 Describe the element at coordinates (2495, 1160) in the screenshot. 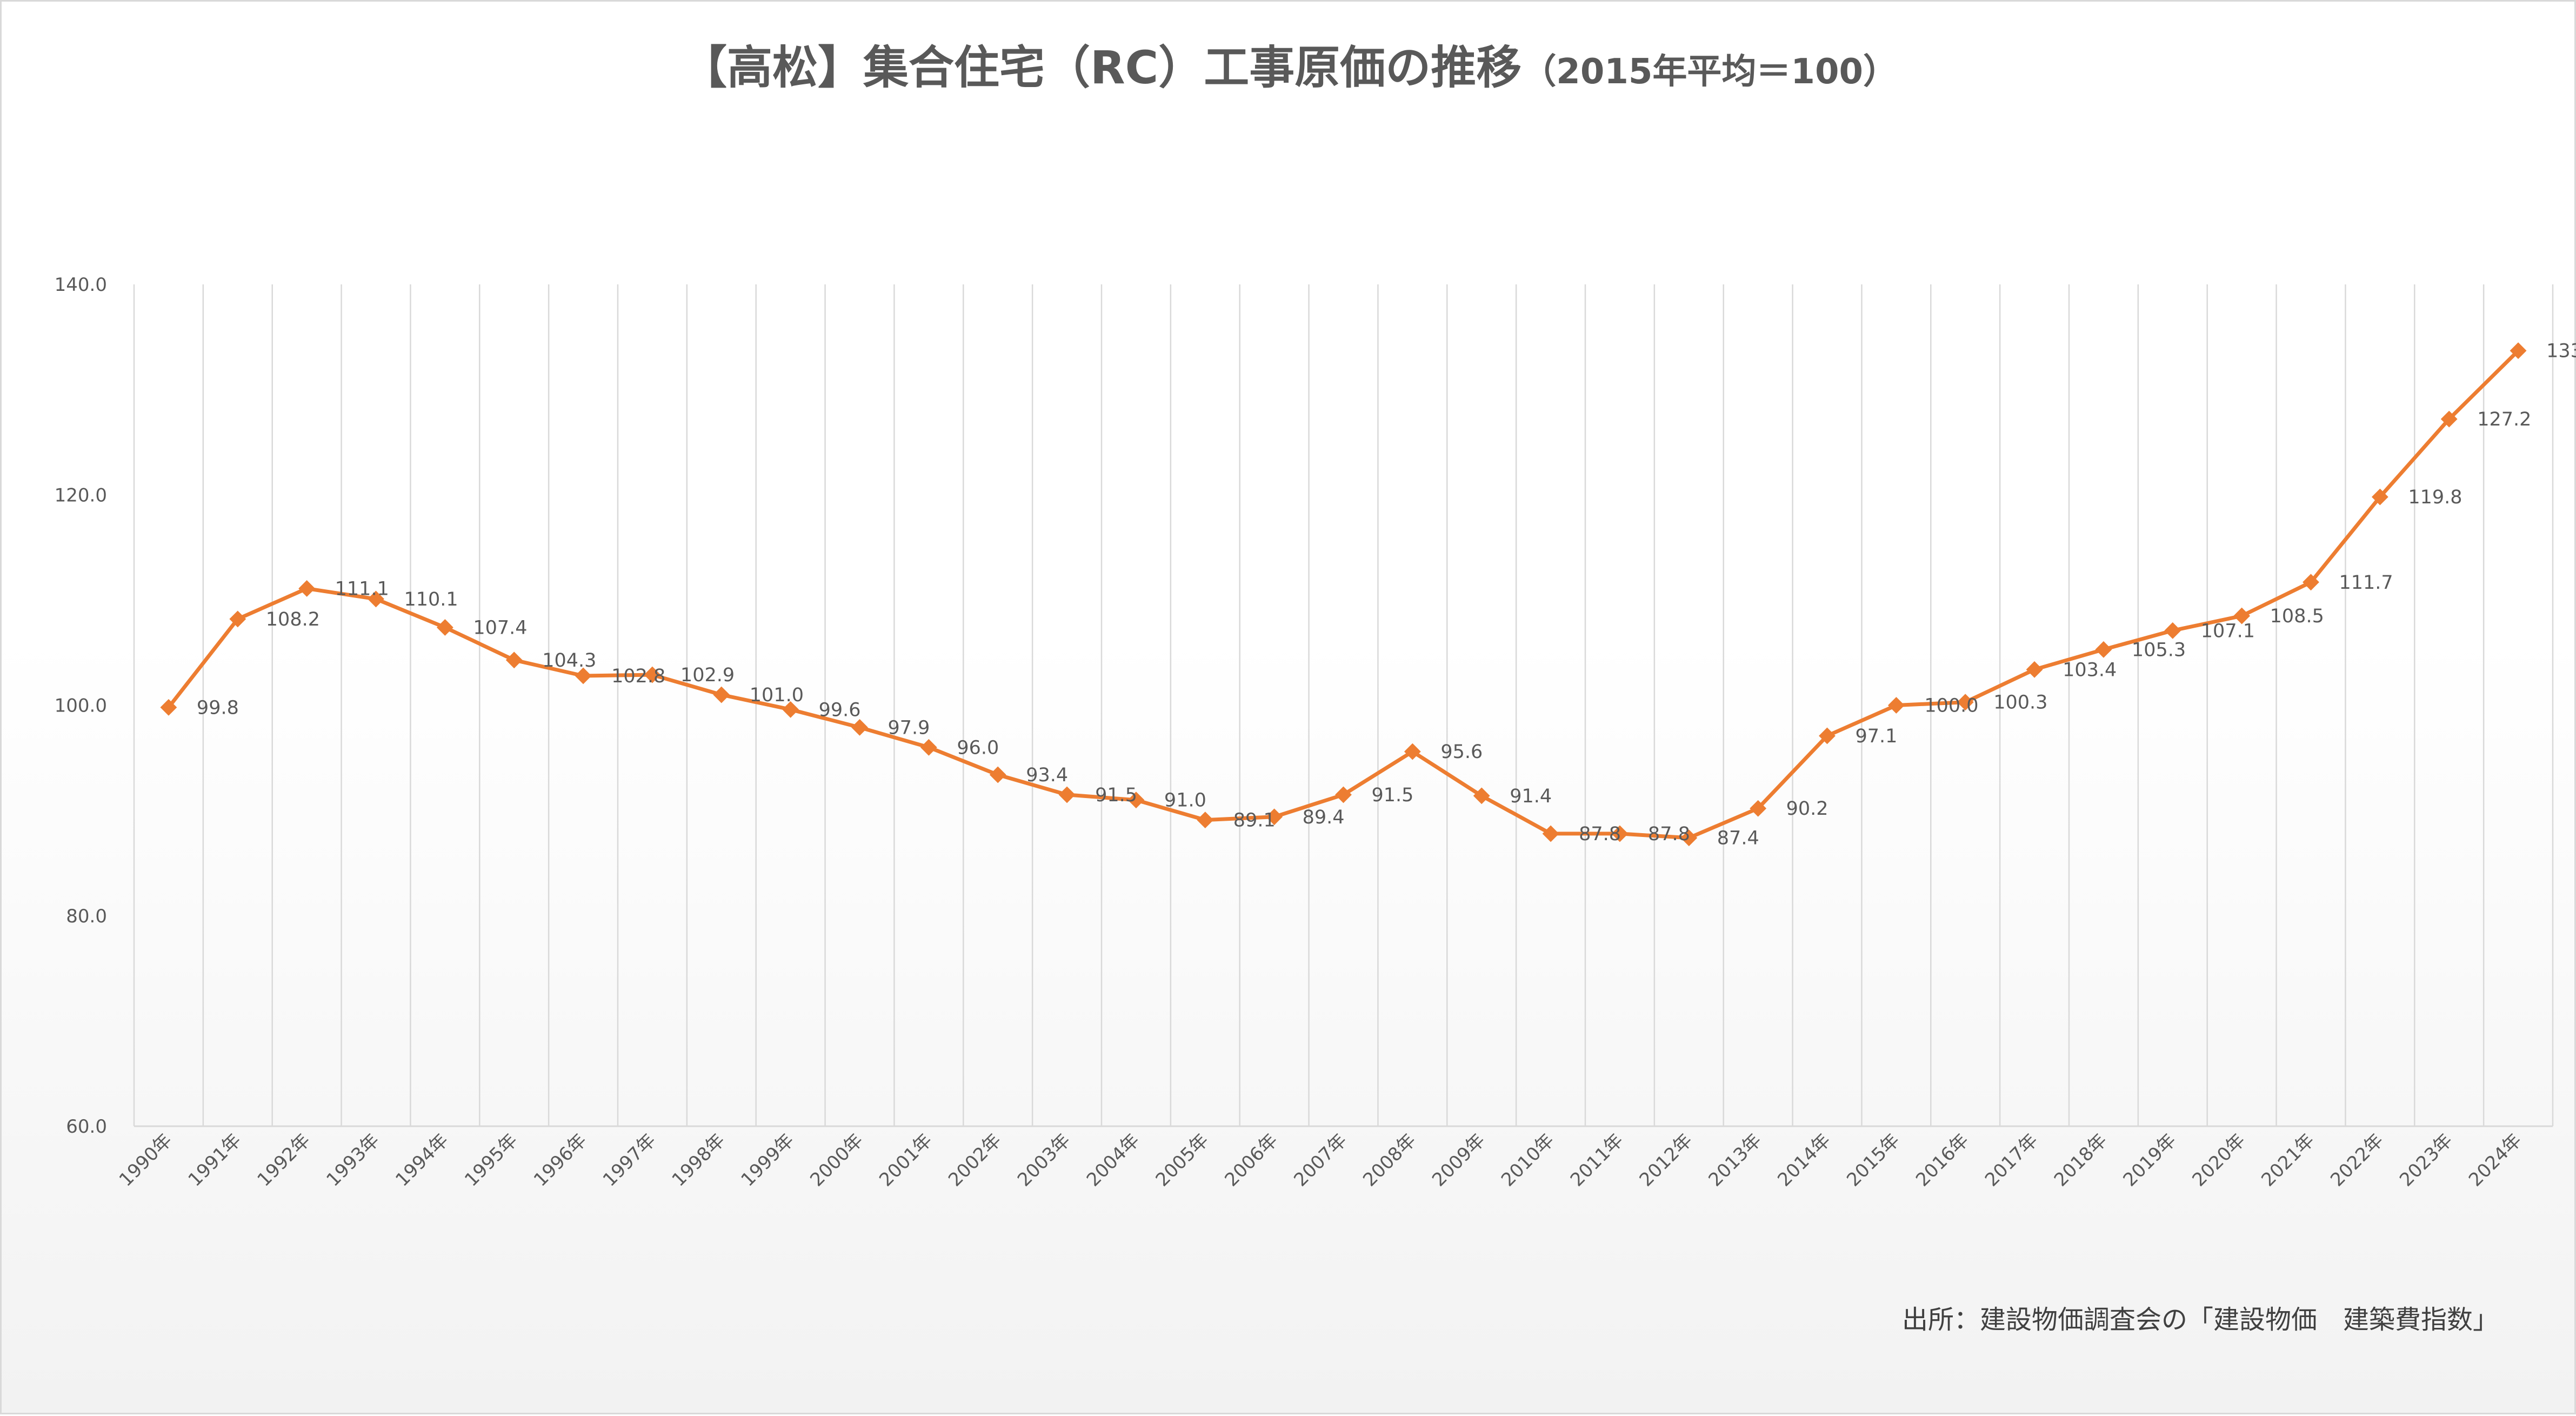

I see `x-tick-label: 2024年` at that location.